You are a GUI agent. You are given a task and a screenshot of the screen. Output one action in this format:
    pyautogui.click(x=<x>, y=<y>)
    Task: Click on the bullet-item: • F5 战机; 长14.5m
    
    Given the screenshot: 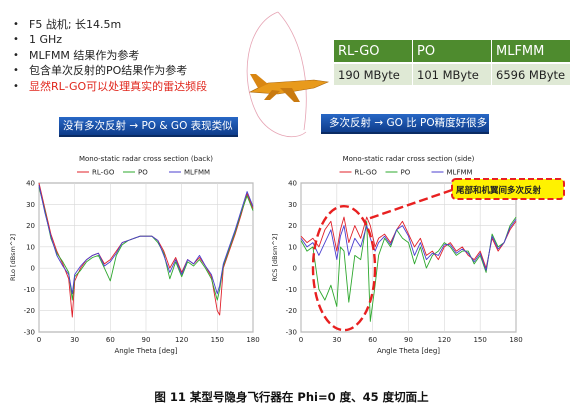 What is the action you would take?
    pyautogui.click(x=160, y=24)
    